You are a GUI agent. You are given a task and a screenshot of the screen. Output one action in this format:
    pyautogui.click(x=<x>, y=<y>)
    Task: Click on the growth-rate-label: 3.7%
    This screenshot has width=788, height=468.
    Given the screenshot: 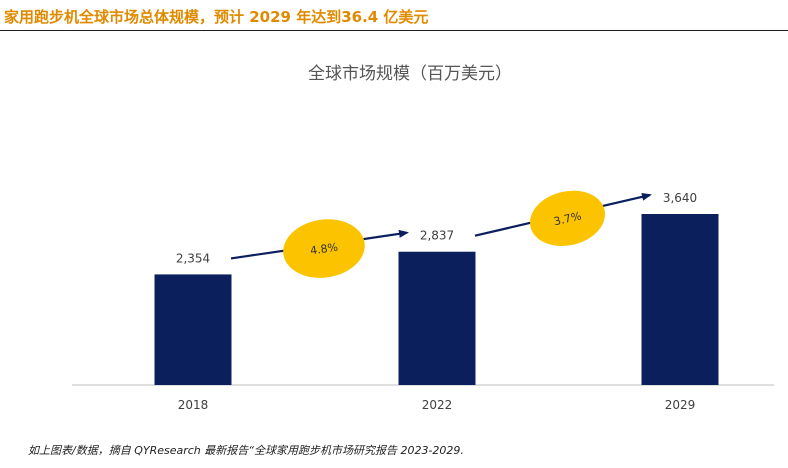 What is the action you would take?
    pyautogui.click(x=568, y=218)
    